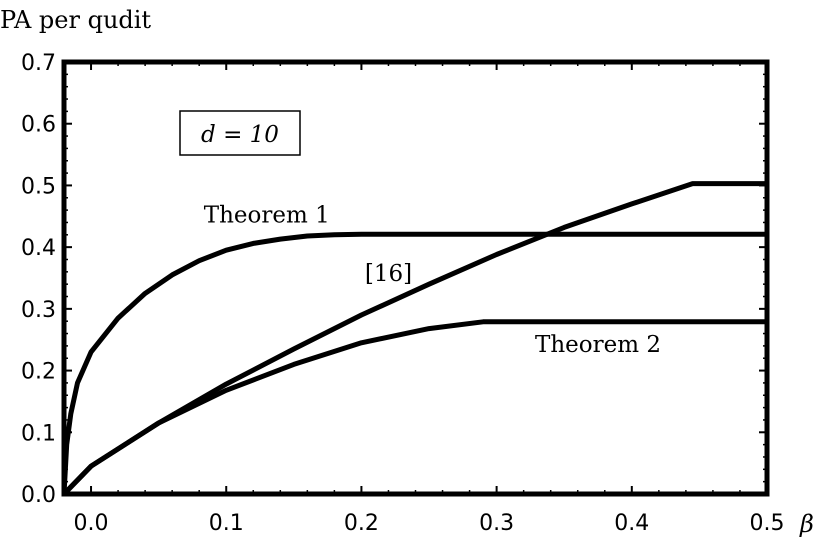  I want to click on y-tick-label: 0.6, so click(38, 125).